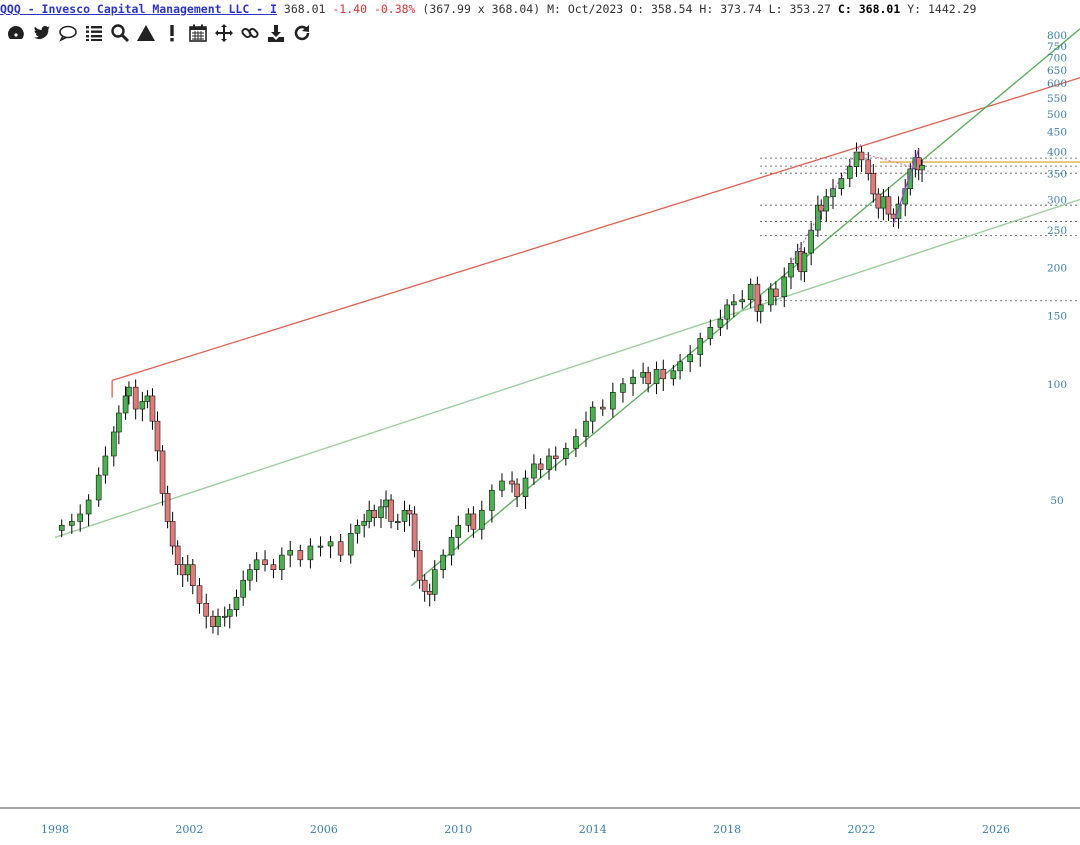 Image resolution: width=1080 pixels, height=845 pixels. Describe the element at coordinates (223, 32) in the screenshot. I see `move-button` at that location.